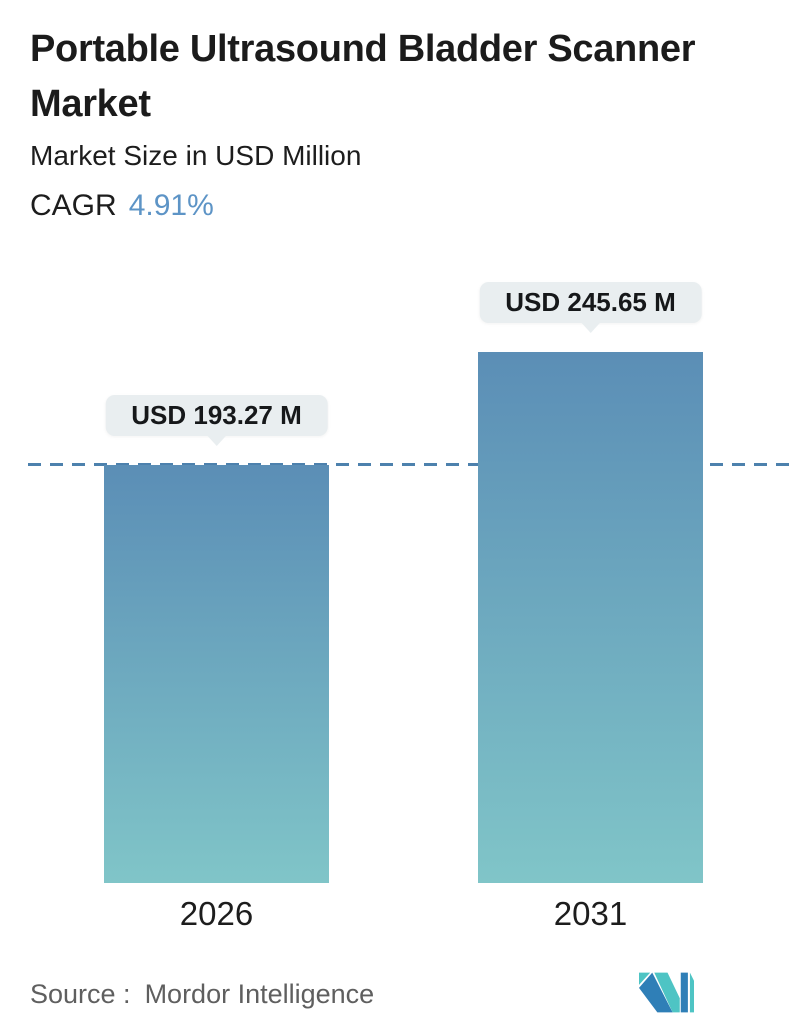 Image resolution: width=796 pixels, height=1034 pixels. Describe the element at coordinates (590, 302) in the screenshot. I see `value-label-2031: USD 245.65 M` at that location.